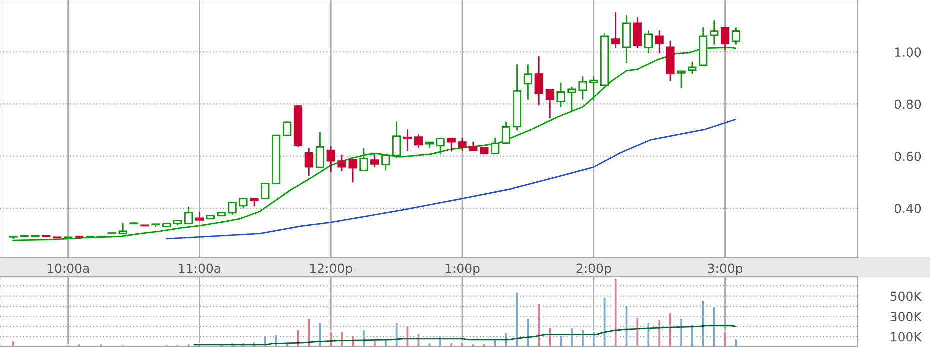 The height and width of the screenshot is (347, 930). Describe the element at coordinates (906, 297) in the screenshot. I see `y-tick-label: 500K` at that location.